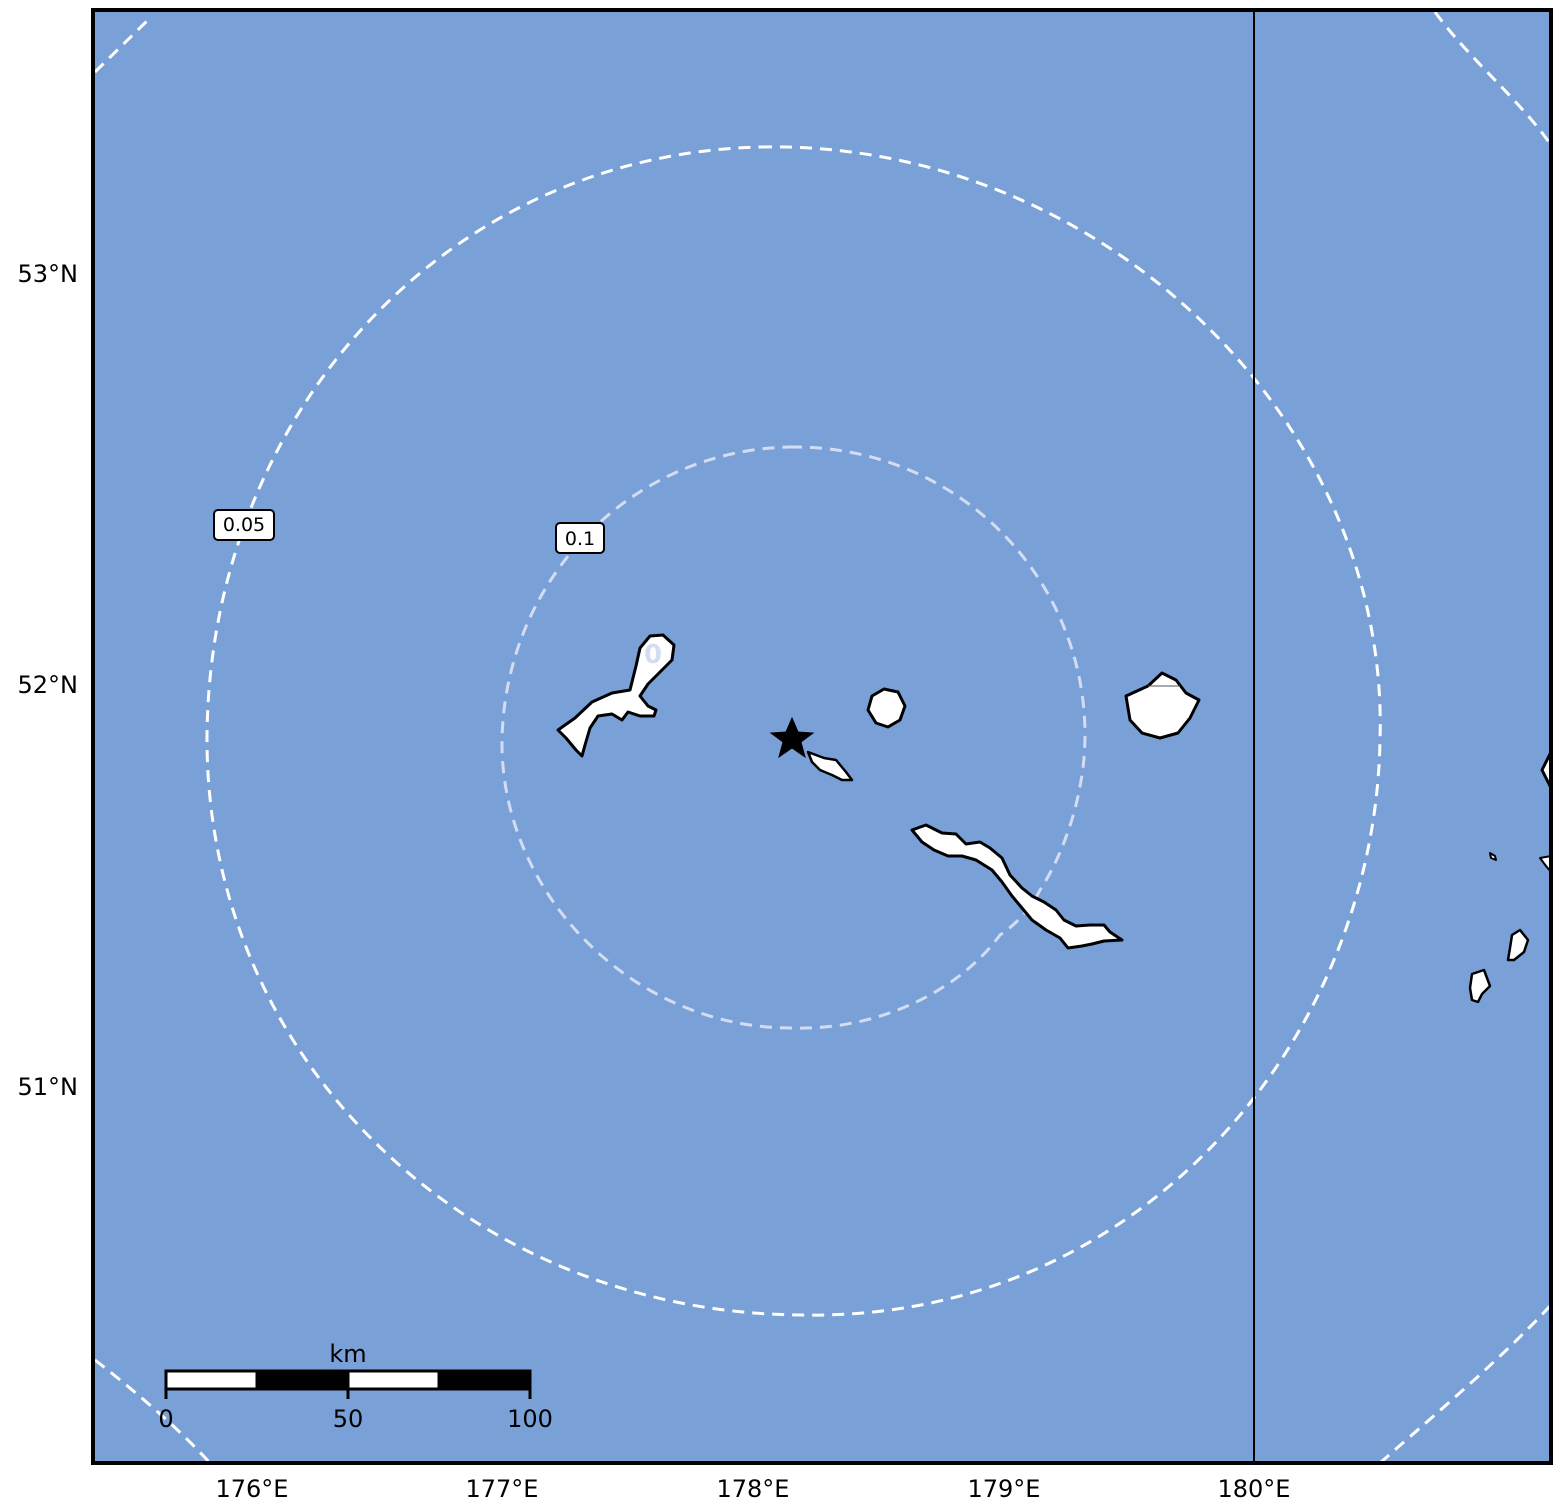 The width and height of the screenshot is (1553, 1503). Describe the element at coordinates (753, 1489) in the screenshot. I see `lon-tick-178e: 178°E` at that location.